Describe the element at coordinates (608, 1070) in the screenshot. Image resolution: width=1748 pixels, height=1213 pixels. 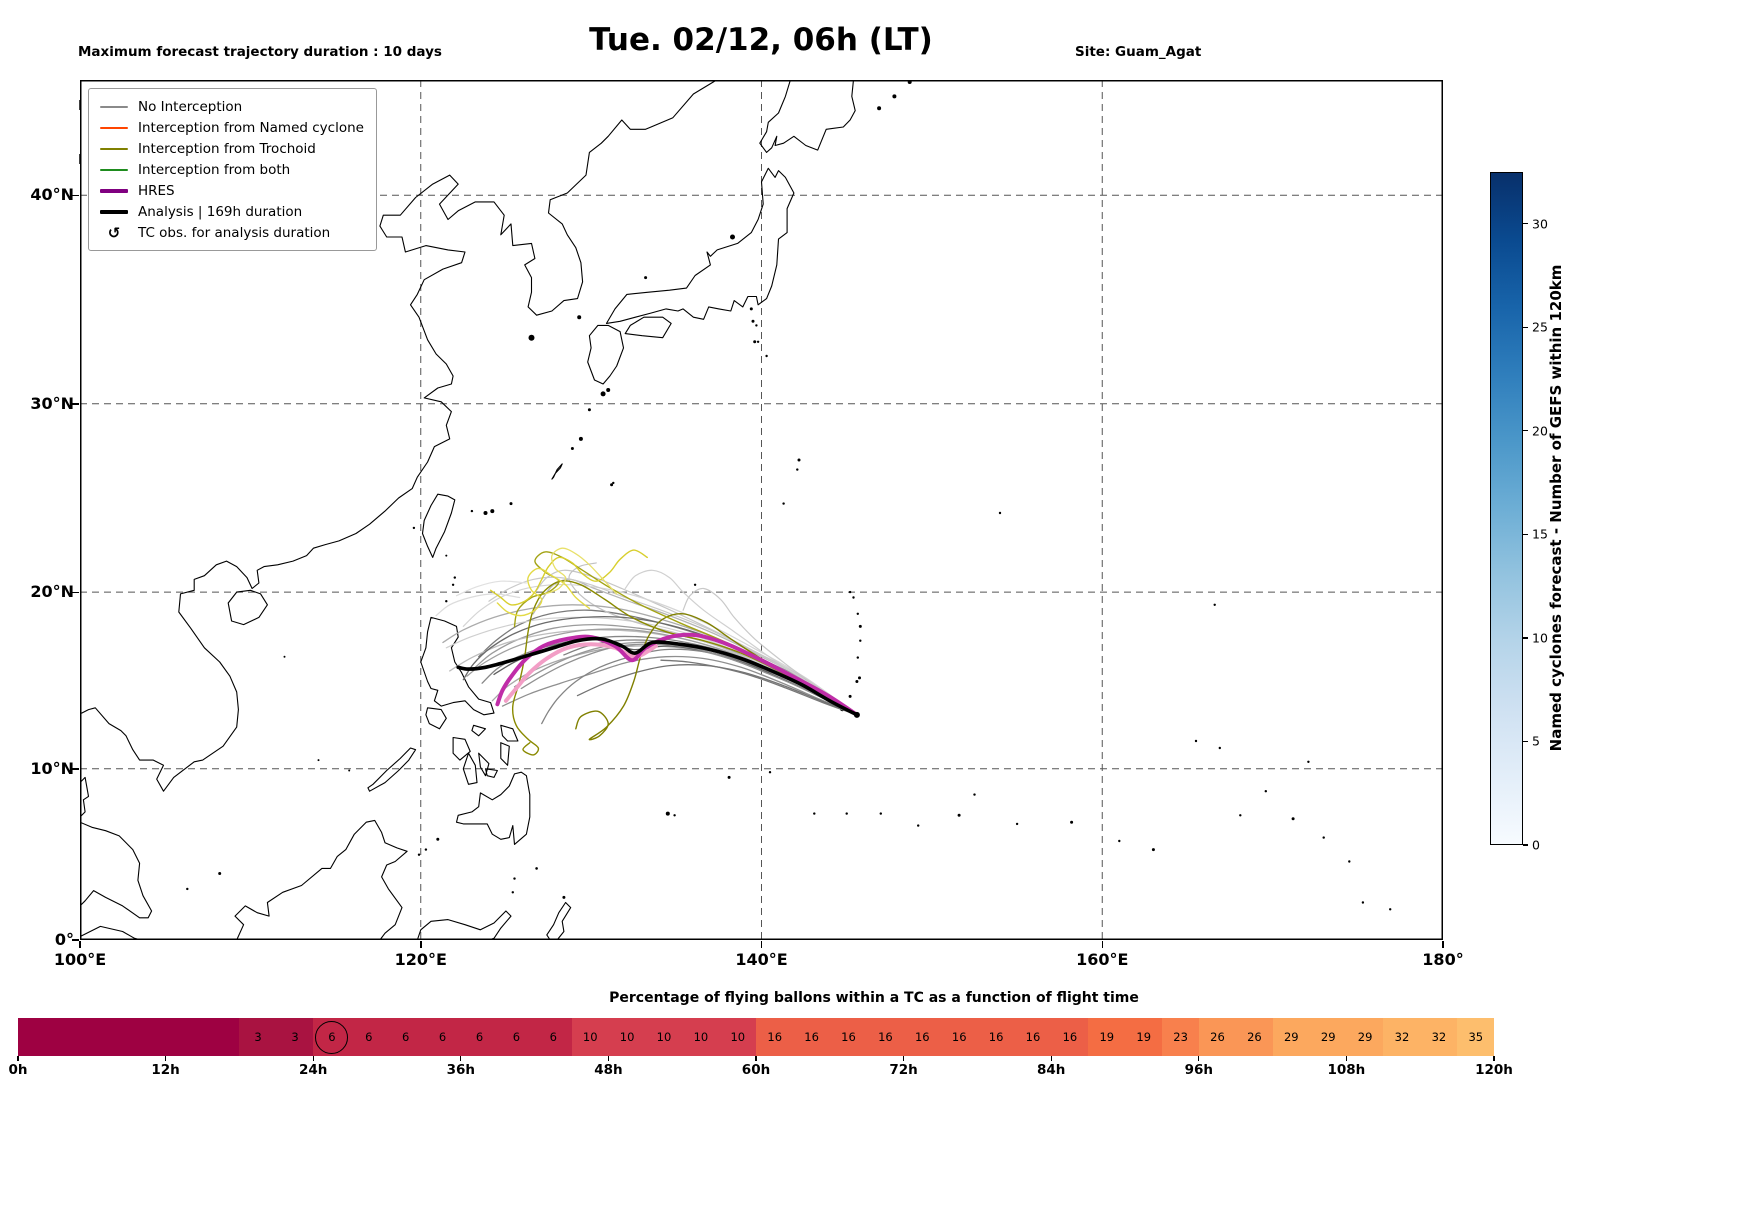
I see `strip-hour-label: 48h` at that location.